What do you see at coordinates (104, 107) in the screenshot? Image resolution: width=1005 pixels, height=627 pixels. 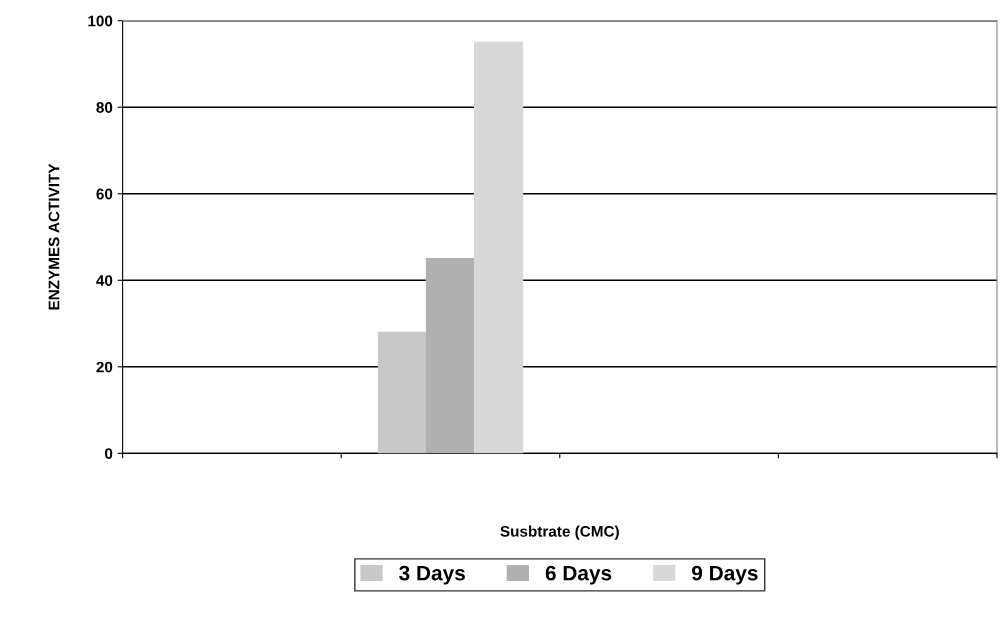 I see `y-tick-label: 80` at bounding box center [104, 107].